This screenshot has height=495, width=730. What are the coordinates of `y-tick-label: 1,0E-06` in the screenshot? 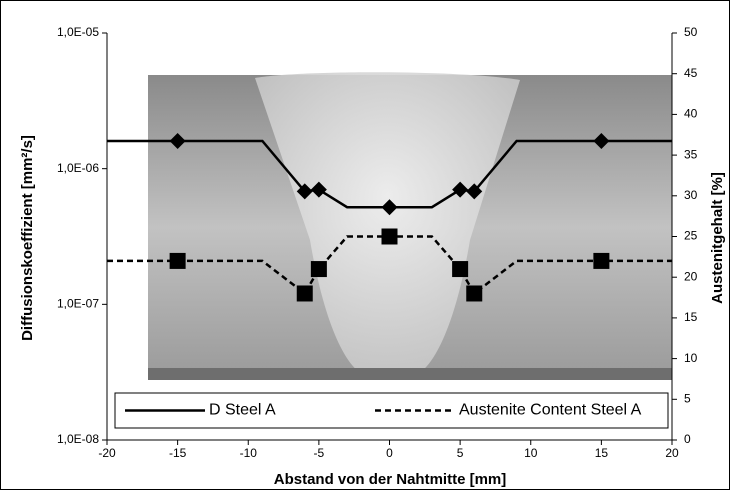 It's located at (78, 168).